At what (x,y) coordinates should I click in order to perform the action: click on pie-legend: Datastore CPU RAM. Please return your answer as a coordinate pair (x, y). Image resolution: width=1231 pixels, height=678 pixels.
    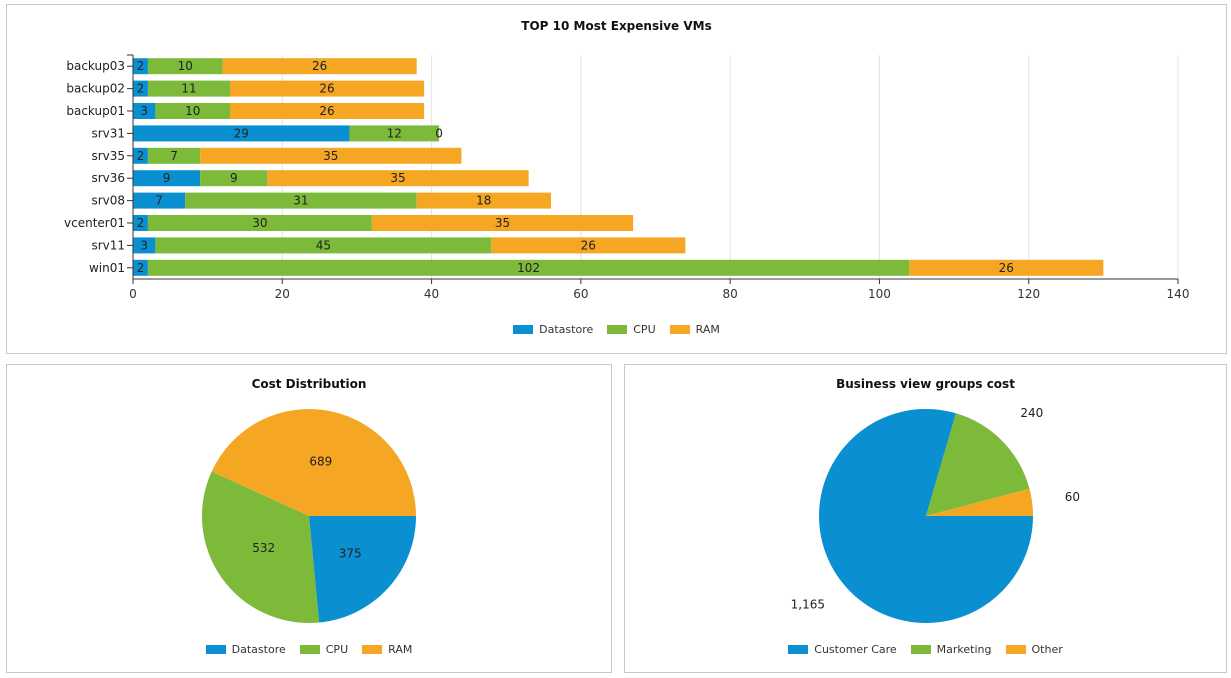
    Looking at the image, I should click on (309, 649).